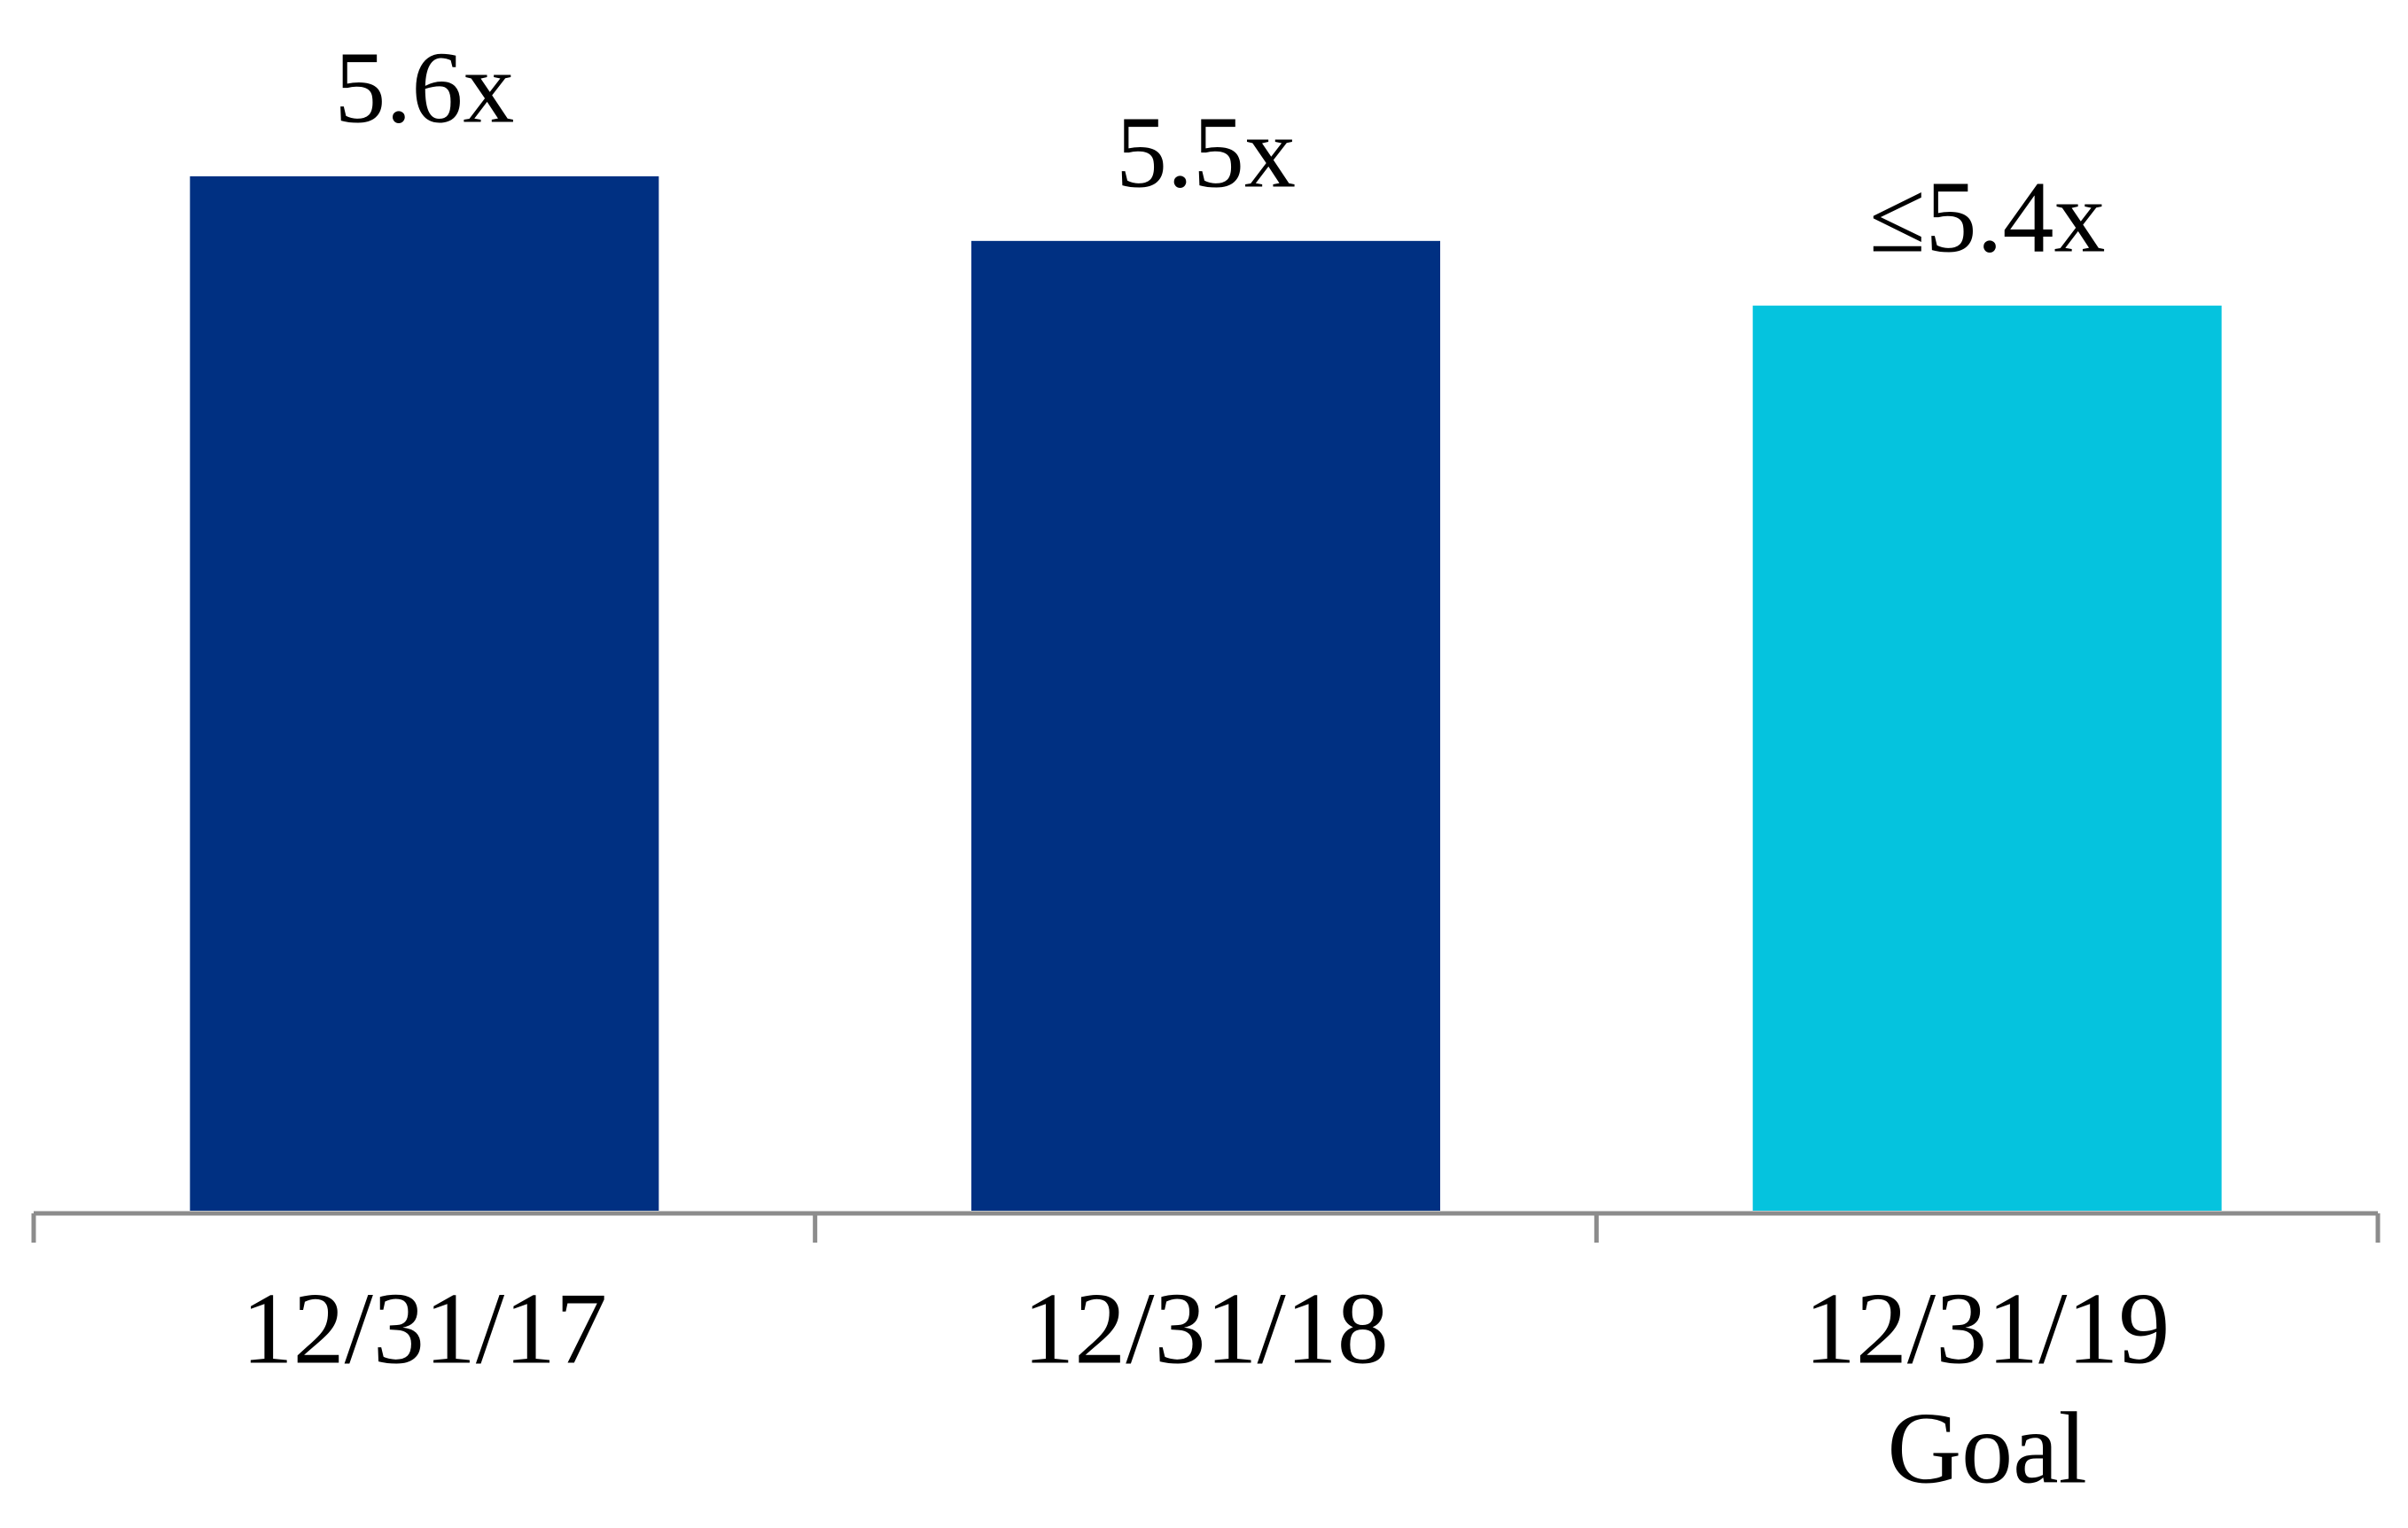 The height and width of the screenshot is (1528, 2408). I want to click on value-label: 5.6x, so click(424, 89).